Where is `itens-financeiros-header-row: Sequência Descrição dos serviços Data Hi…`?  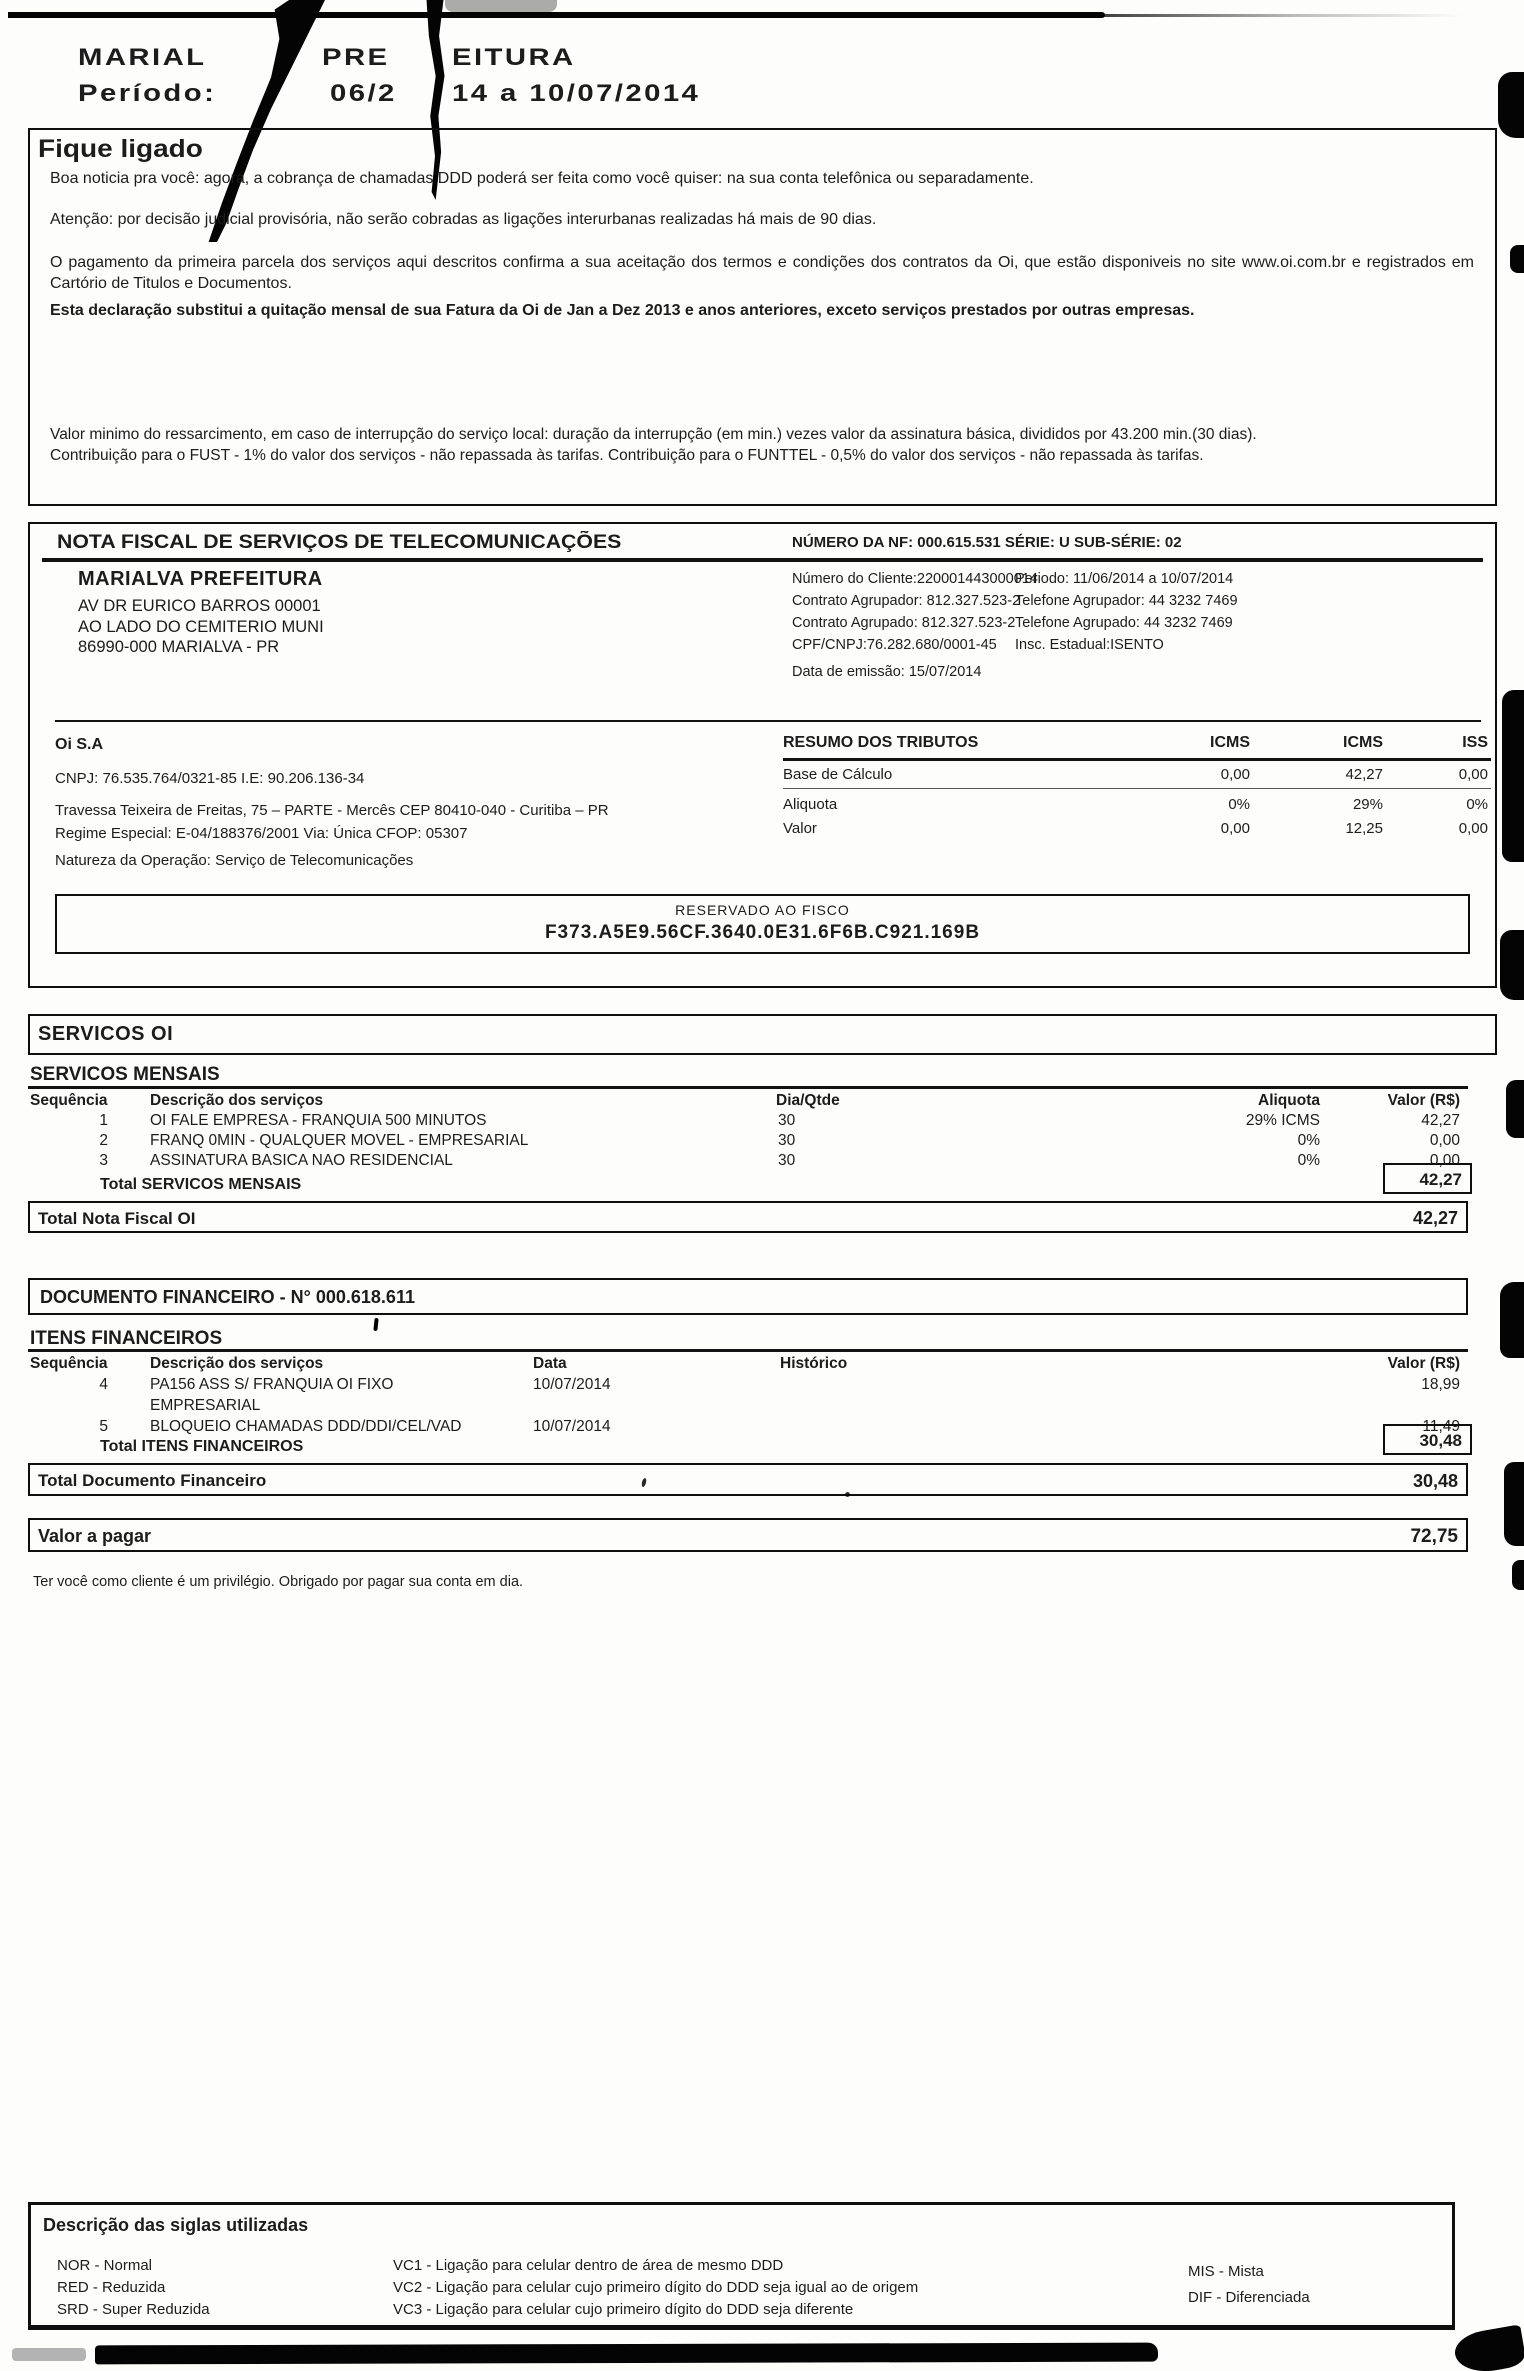 itens-financeiros-header-row: Sequência Descrição dos serviços Data Hi… is located at coordinates (748, 1365).